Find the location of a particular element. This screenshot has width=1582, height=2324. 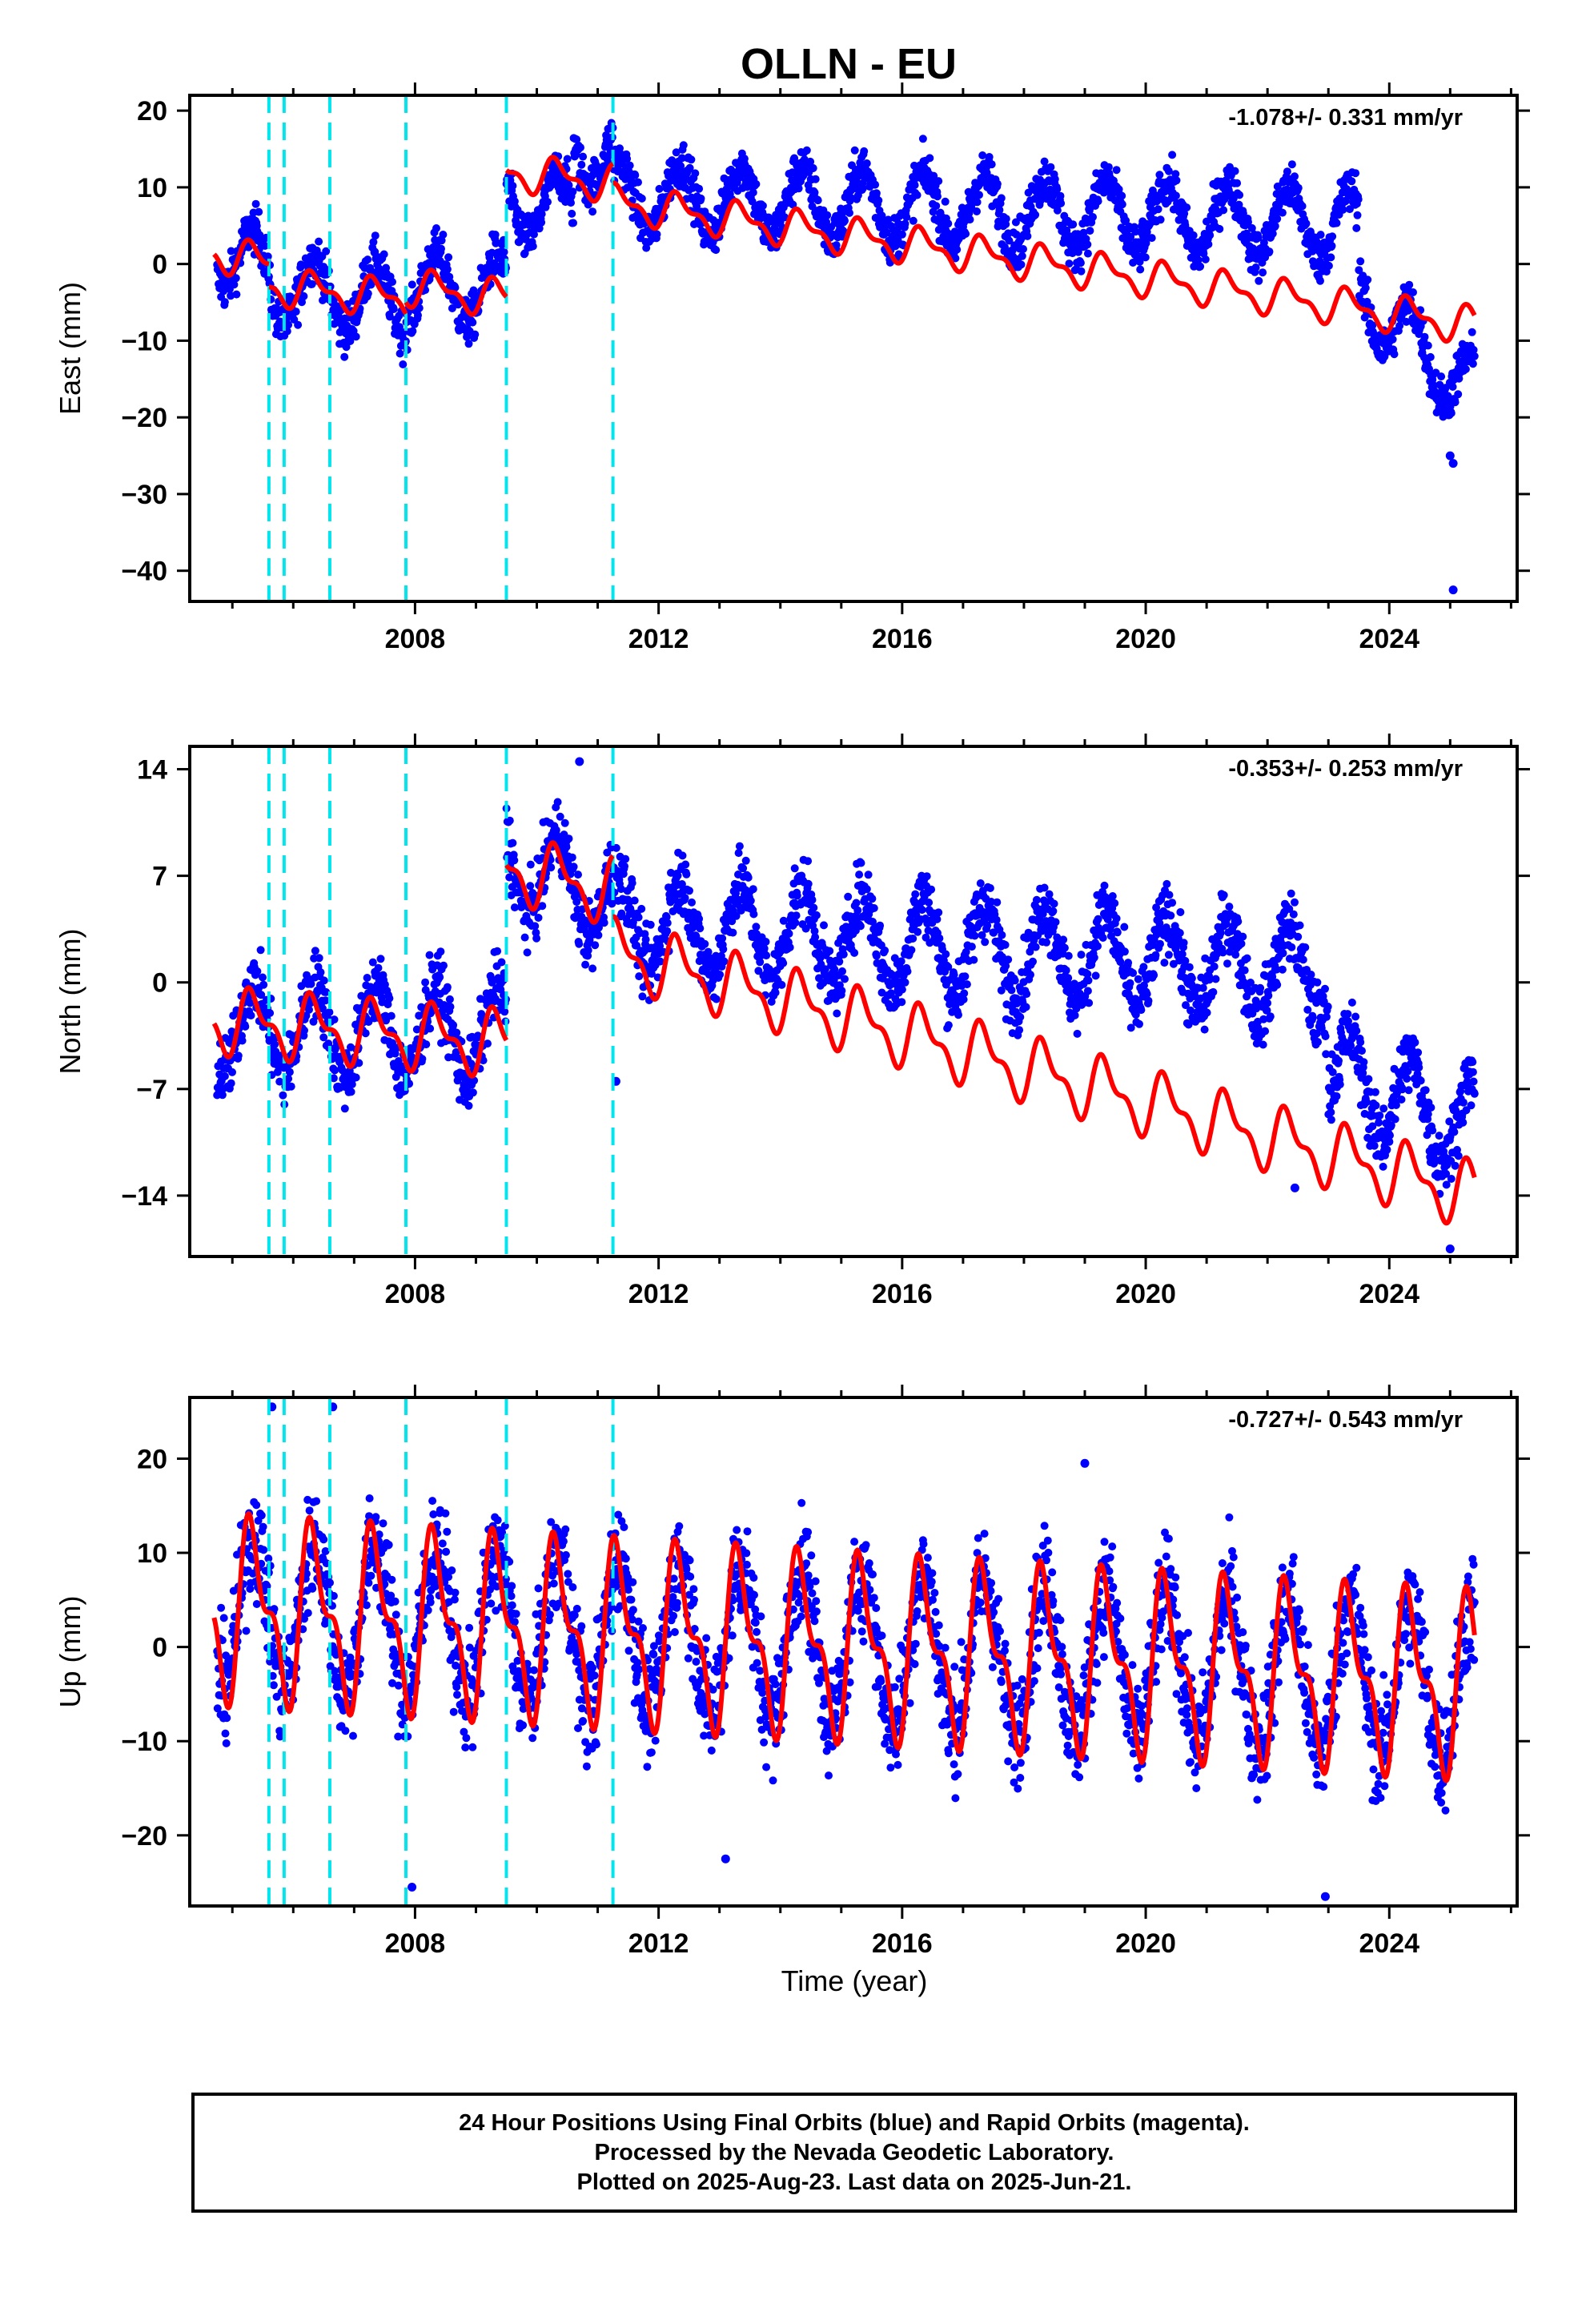

observation-outlier is located at coordinates (1453, 590).